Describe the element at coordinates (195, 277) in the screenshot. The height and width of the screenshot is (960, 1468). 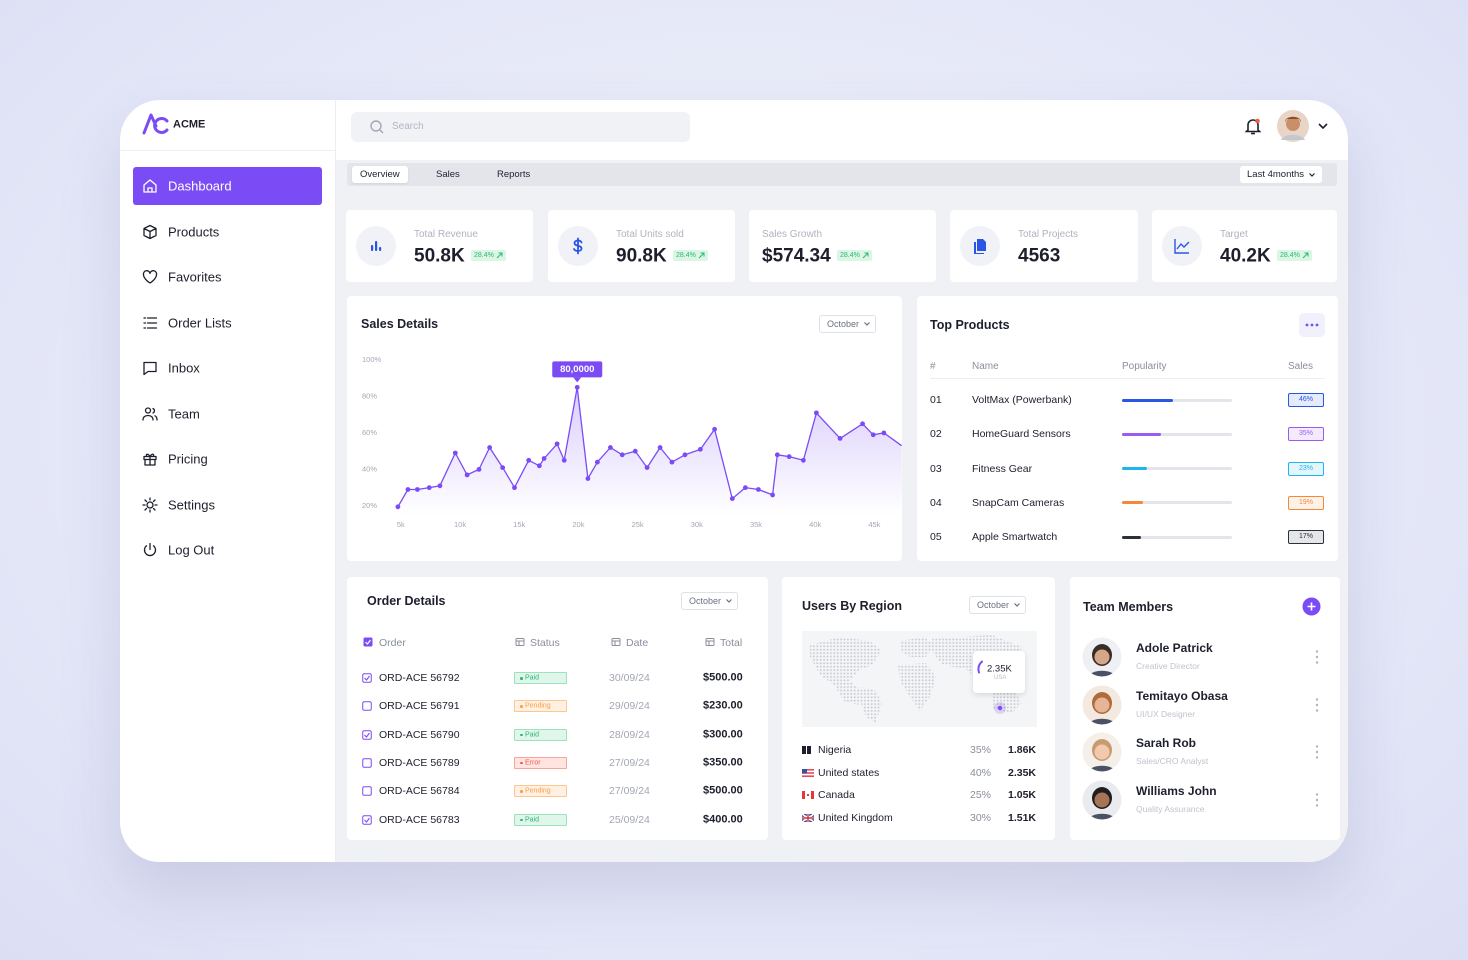
I see `nav-item: Favorites` at that location.